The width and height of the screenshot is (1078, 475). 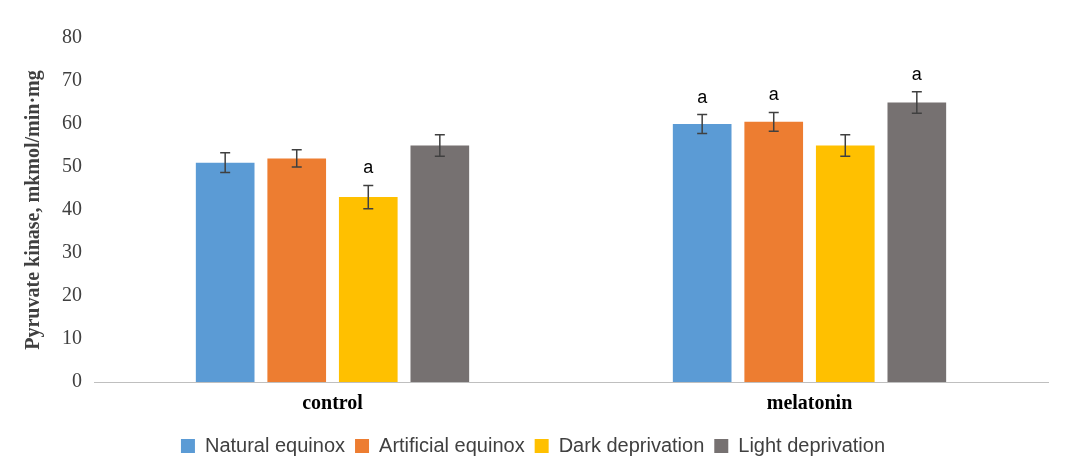 I want to click on y-tick-label: 60, so click(x=72, y=122).